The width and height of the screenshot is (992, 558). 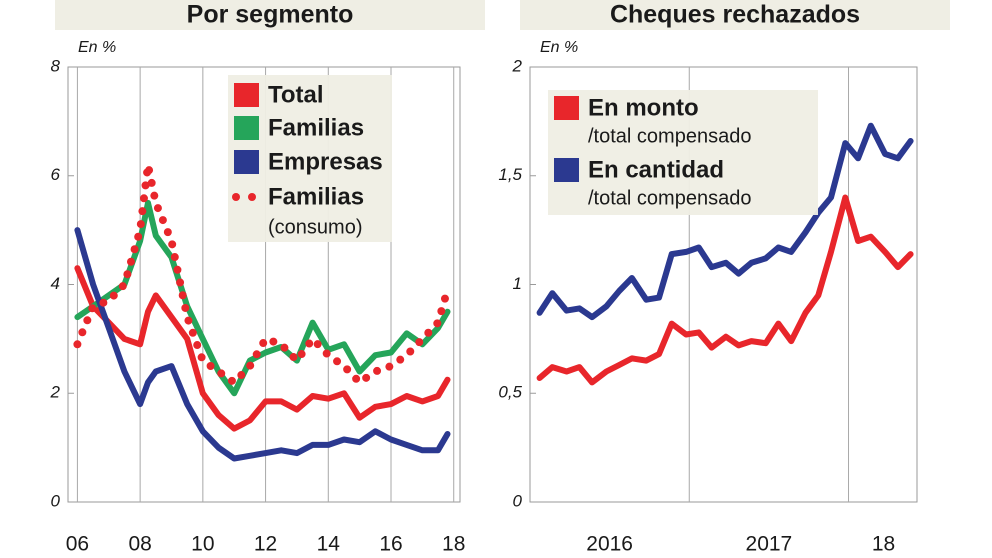 I want to click on chart-title: Por segmento, so click(x=270, y=15).